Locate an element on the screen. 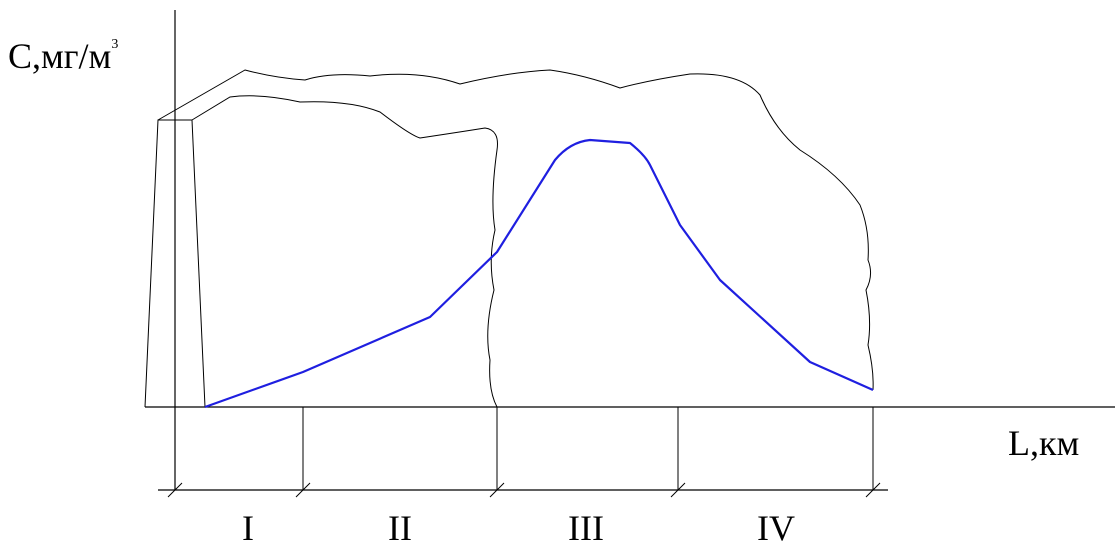 The width and height of the screenshot is (1115, 546). x-axis-label: L,км is located at coordinates (1043, 443).